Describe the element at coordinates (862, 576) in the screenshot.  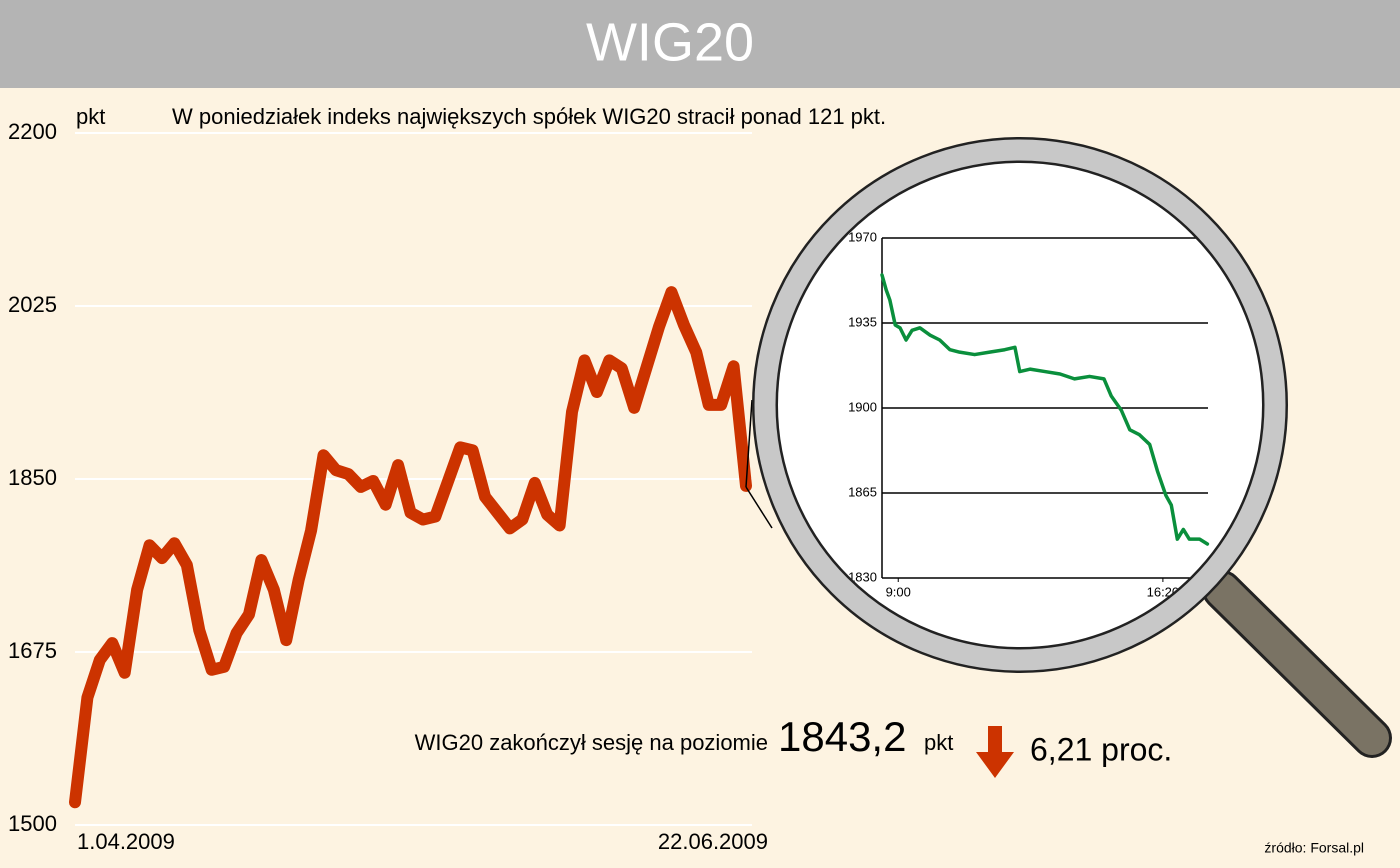
I see `y-tick-label: 1830` at that location.